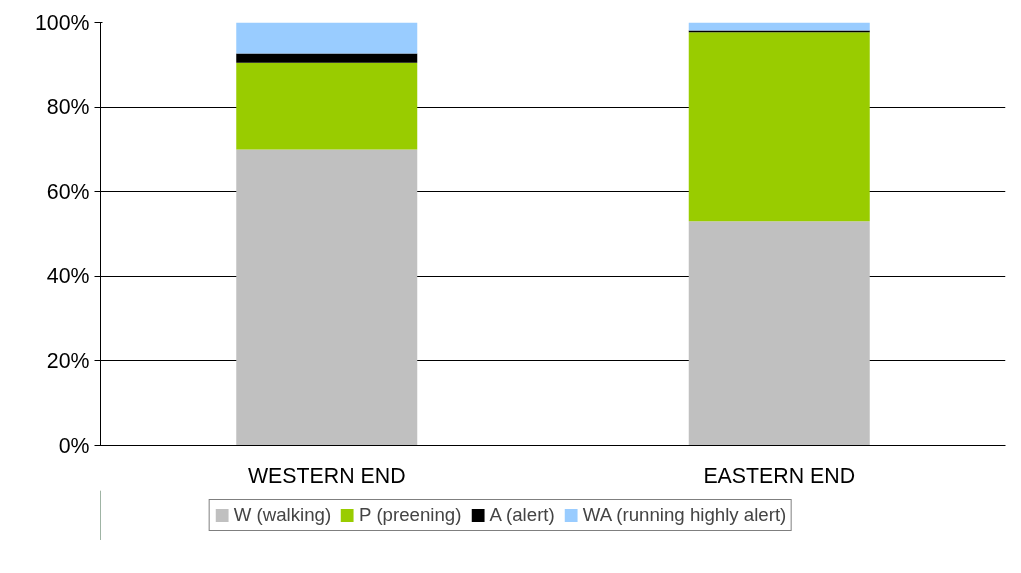 Image resolution: width=1021 pixels, height=573 pixels. What do you see at coordinates (62, 22) in the screenshot?
I see `y-tick-label: 100%` at bounding box center [62, 22].